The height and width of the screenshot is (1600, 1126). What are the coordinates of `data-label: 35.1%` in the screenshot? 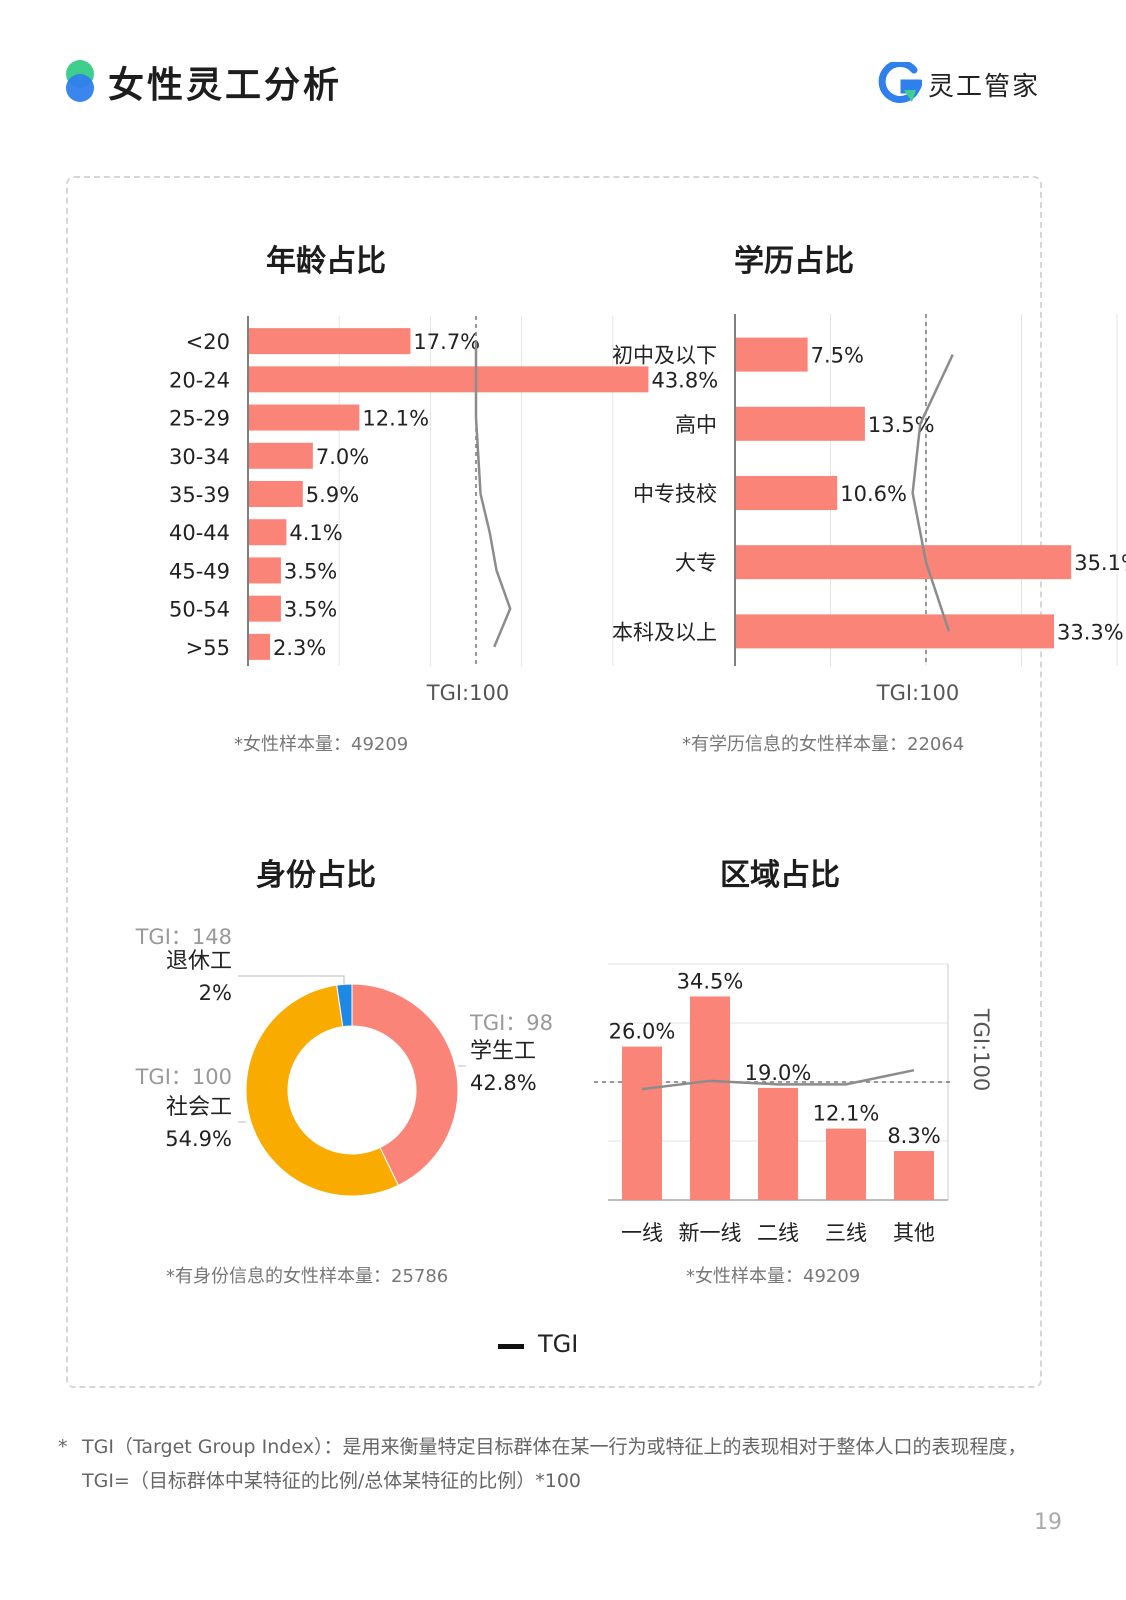 It's located at (1100, 563).